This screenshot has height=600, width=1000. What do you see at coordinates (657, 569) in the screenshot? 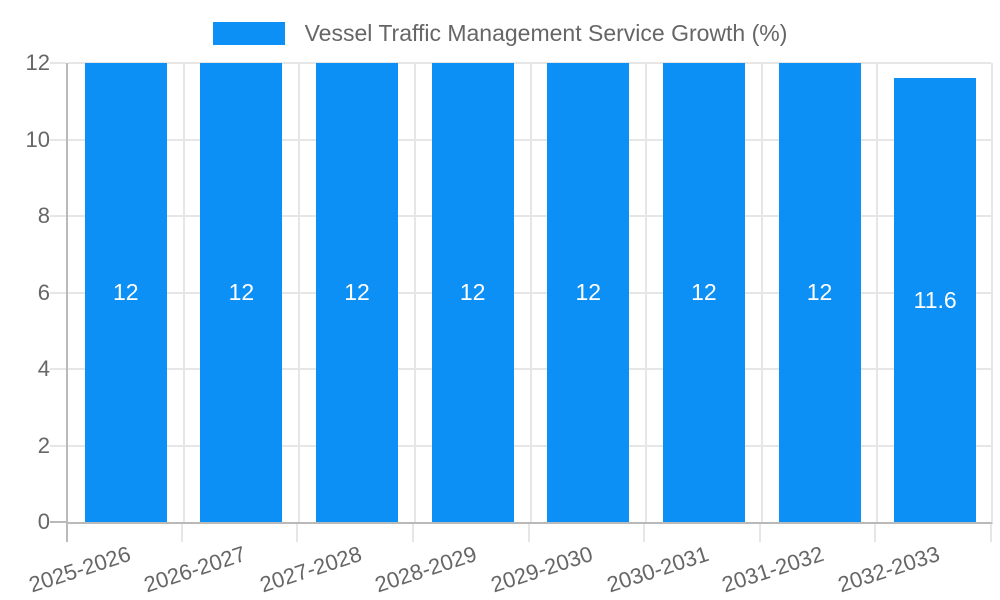
I see `x-axis-label: 2030-2031` at bounding box center [657, 569].